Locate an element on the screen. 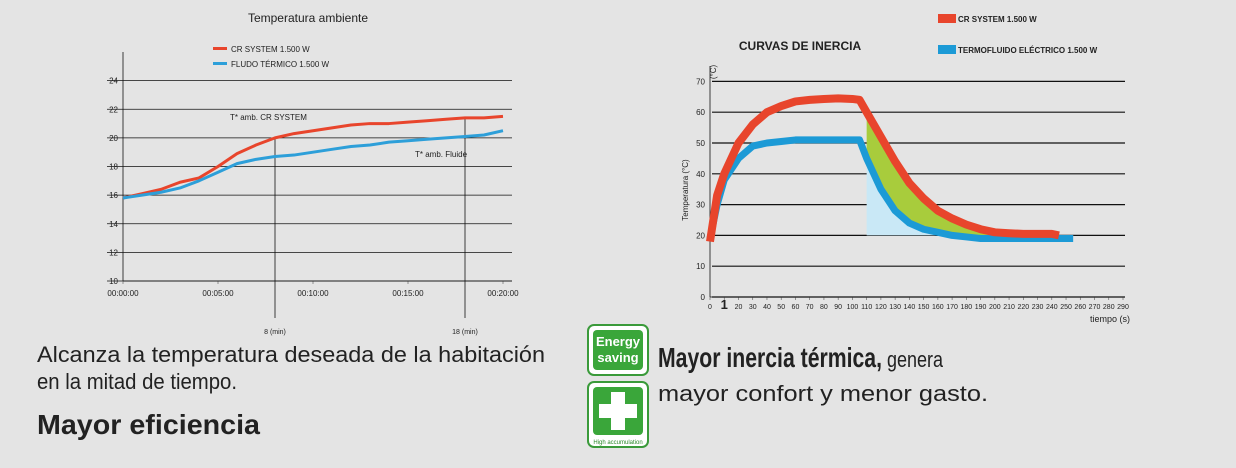 This screenshot has width=1236, height=468. x-tick-label: 260 is located at coordinates (1080, 307).